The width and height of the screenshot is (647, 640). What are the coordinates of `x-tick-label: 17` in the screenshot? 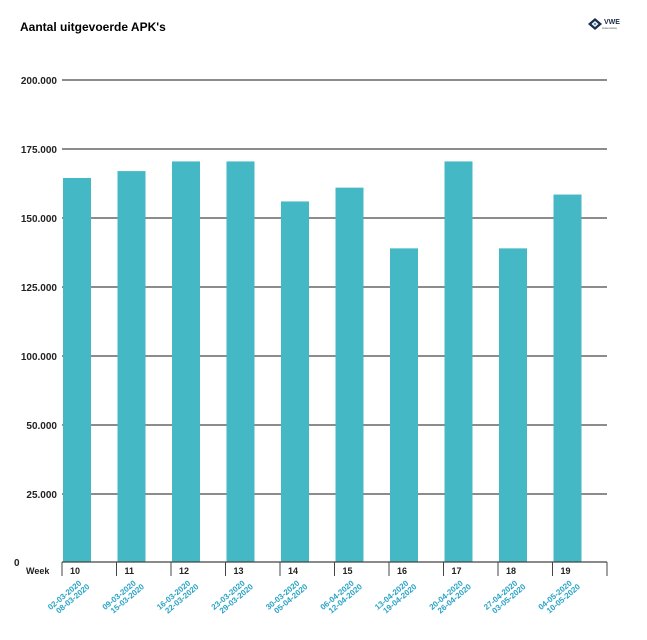 It's located at (457, 571).